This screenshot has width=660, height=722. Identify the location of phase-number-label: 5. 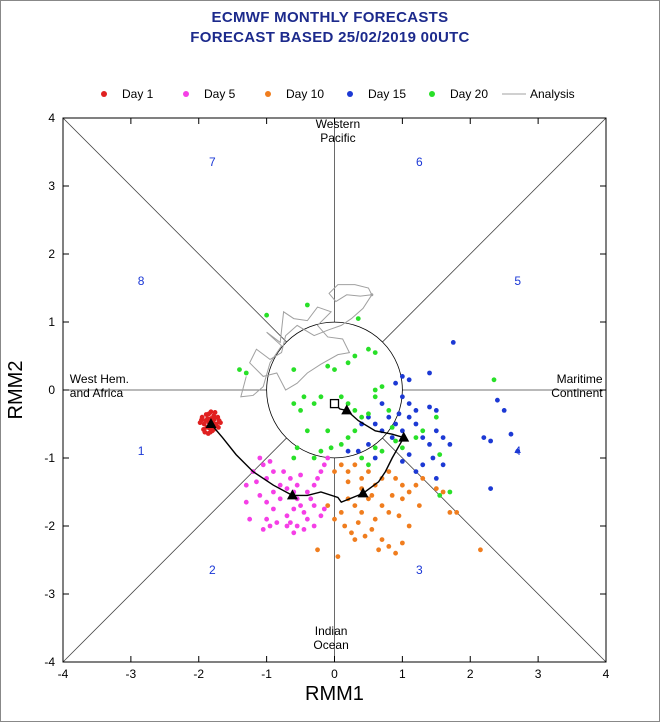
(517, 281).